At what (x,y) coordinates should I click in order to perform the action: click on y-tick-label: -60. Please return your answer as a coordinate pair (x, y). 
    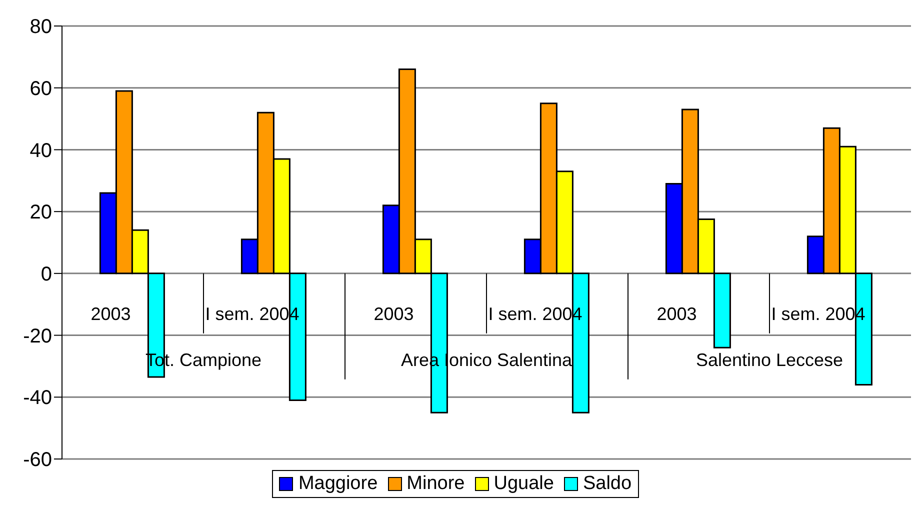
    Looking at the image, I should click on (37, 460).